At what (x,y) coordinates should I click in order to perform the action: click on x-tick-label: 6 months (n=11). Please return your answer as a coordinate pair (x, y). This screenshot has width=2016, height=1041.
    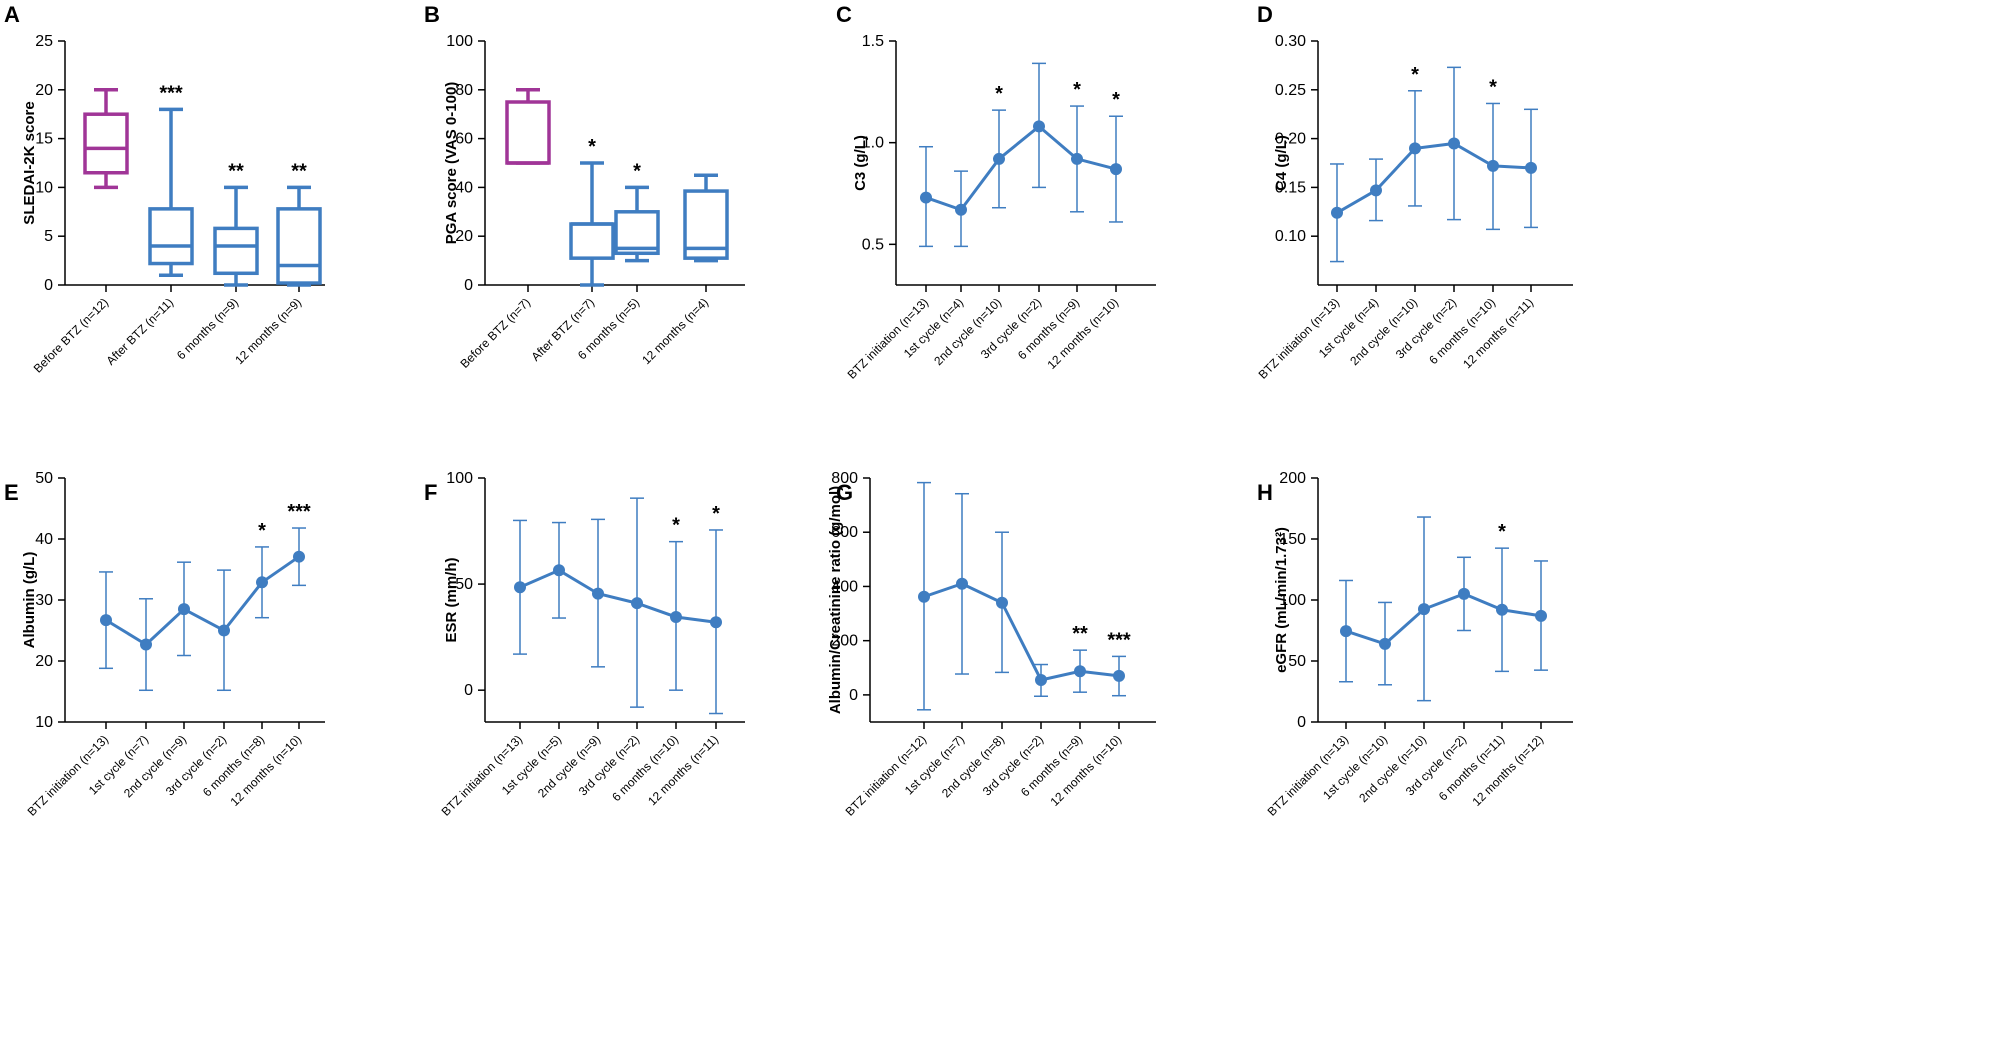
    Looking at the image, I should click on (1471, 767).